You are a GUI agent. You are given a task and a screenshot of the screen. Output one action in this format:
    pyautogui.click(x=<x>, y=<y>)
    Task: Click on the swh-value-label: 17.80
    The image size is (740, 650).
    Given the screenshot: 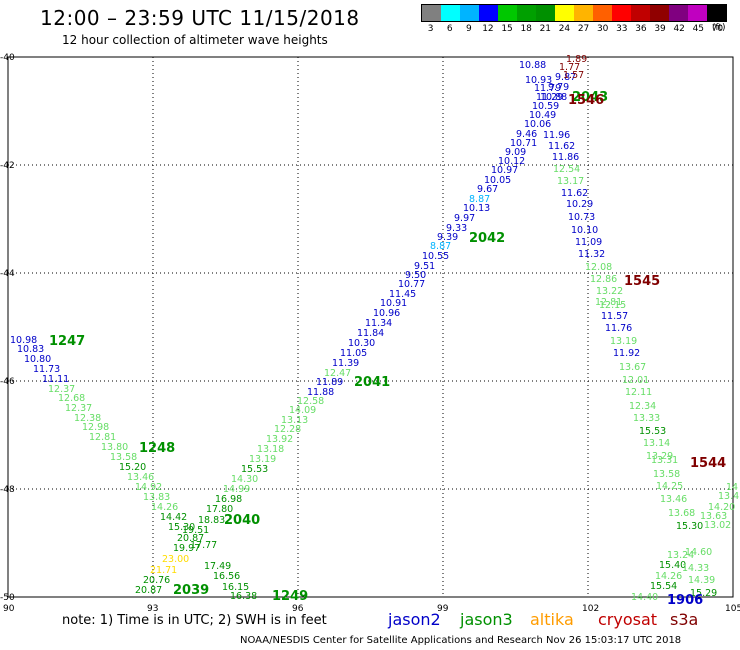 What is the action you would take?
    pyautogui.click(x=219, y=509)
    